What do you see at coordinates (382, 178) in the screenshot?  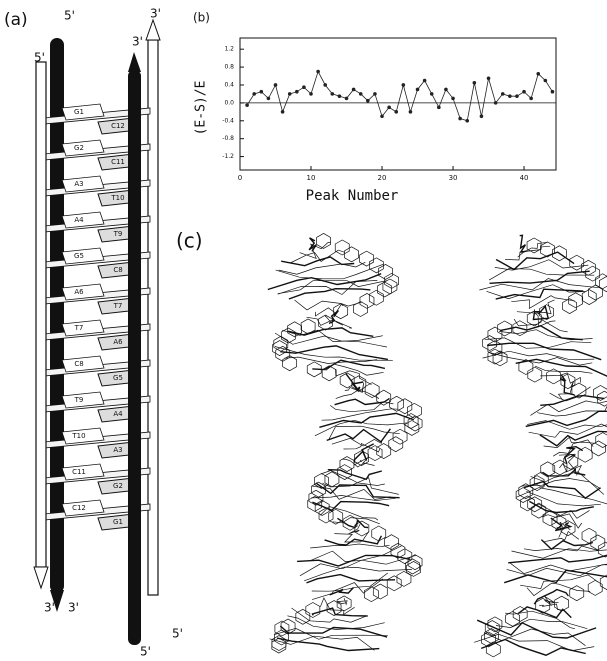 I see `x-tick-label: 20` at bounding box center [382, 178].